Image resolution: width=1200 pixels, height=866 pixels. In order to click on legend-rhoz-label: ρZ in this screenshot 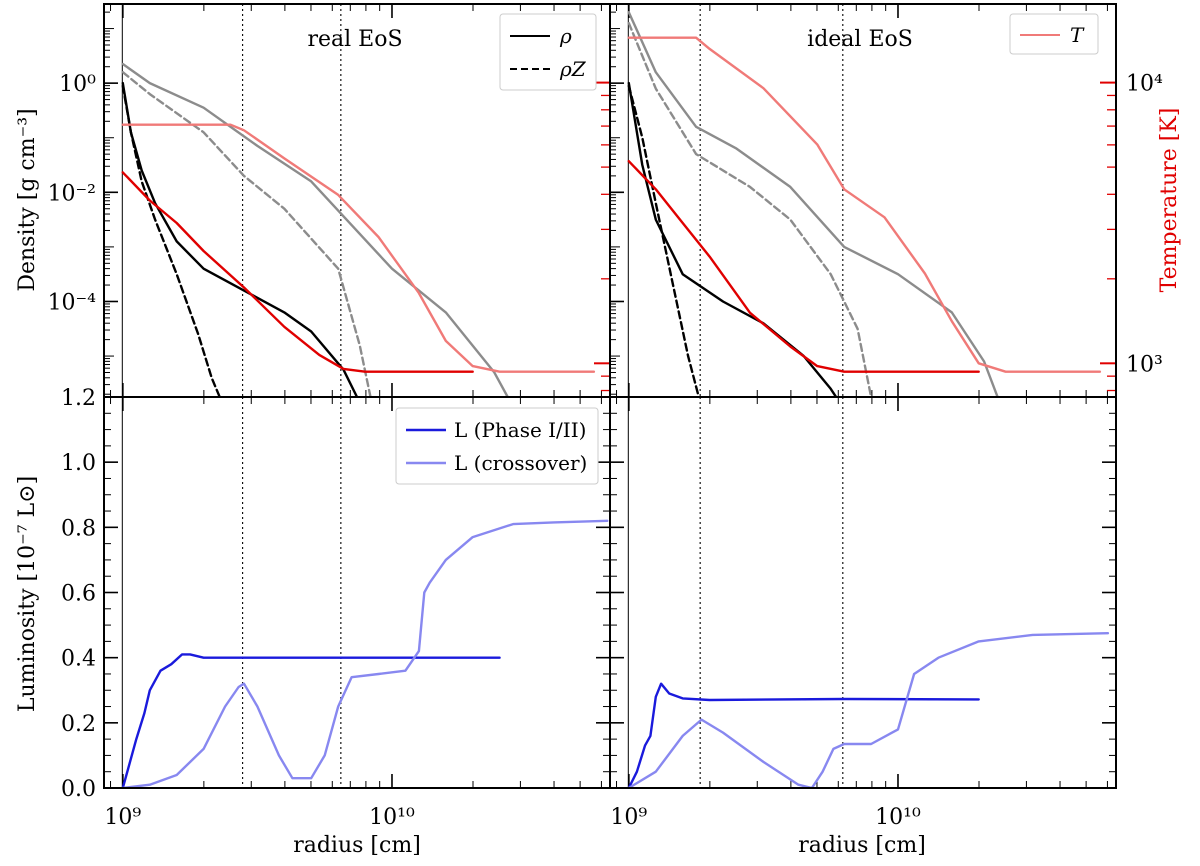, I will do `click(573, 69)`.